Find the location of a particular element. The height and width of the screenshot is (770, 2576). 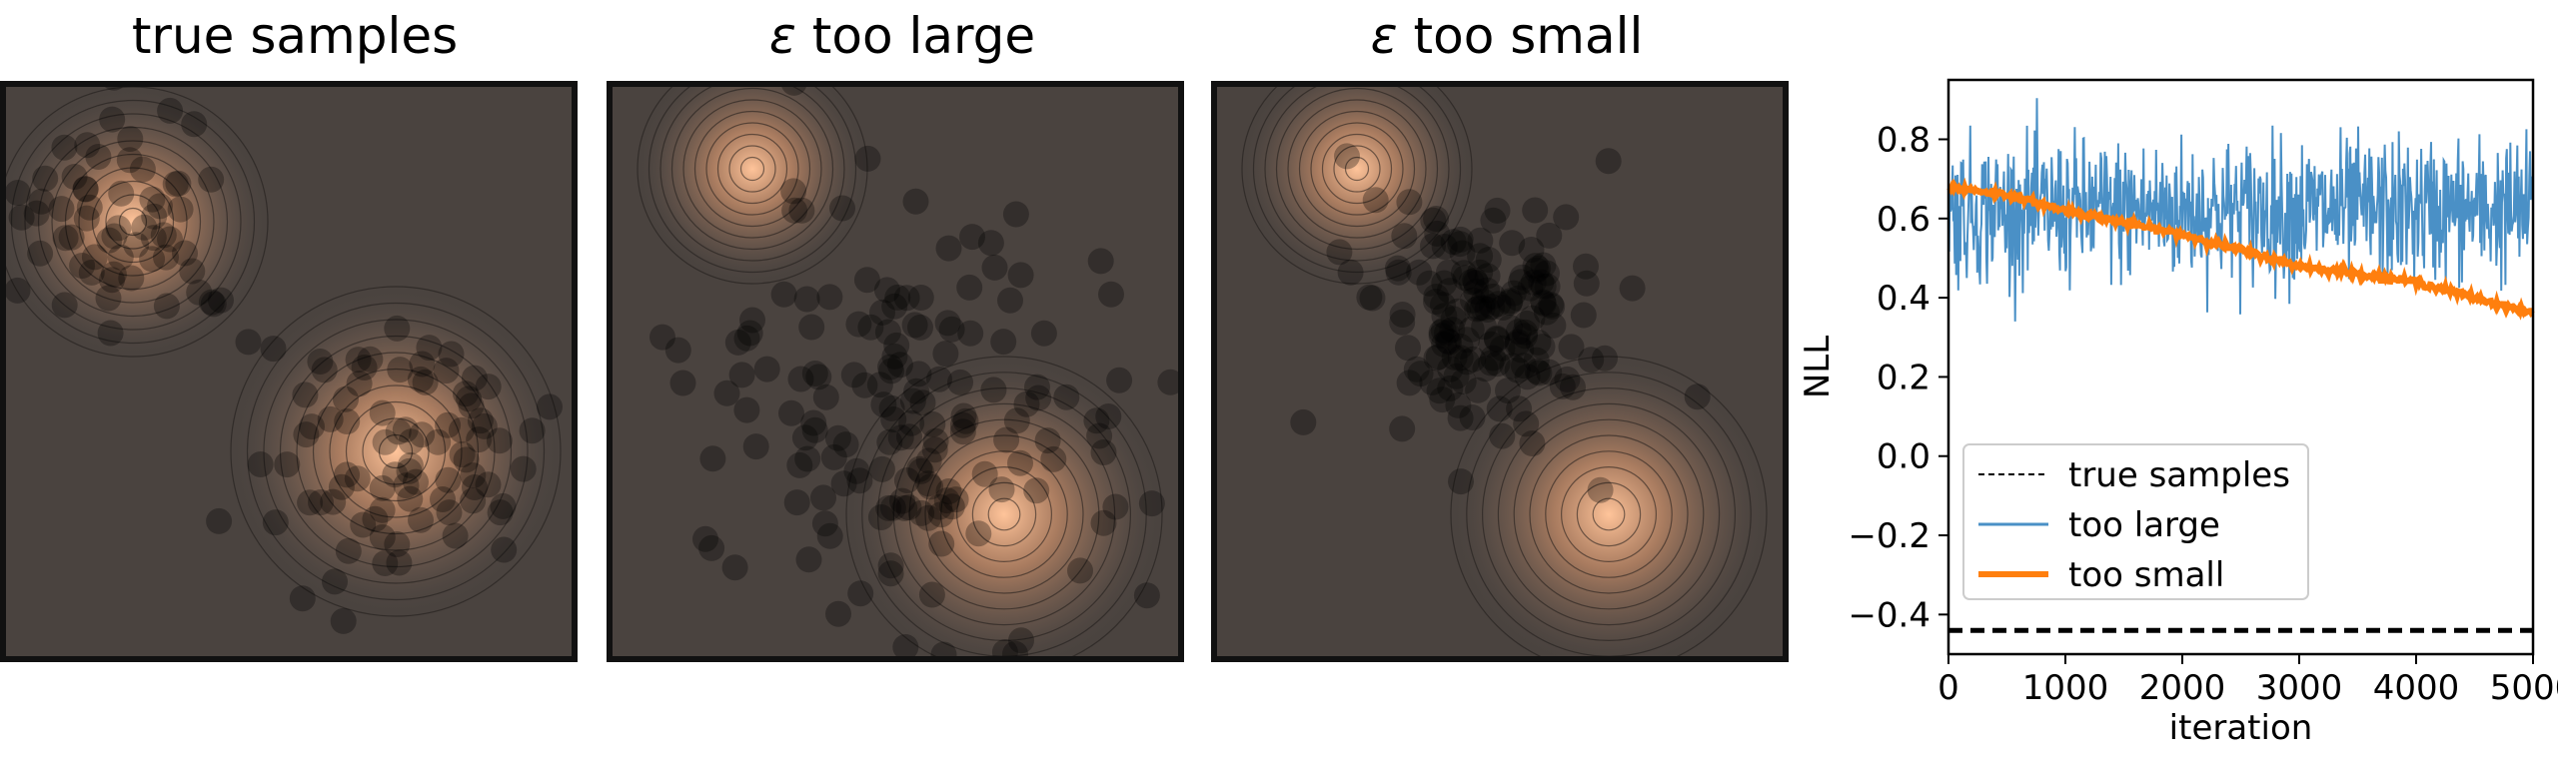

legend: true samples too large too small is located at coordinates (2135, 522).